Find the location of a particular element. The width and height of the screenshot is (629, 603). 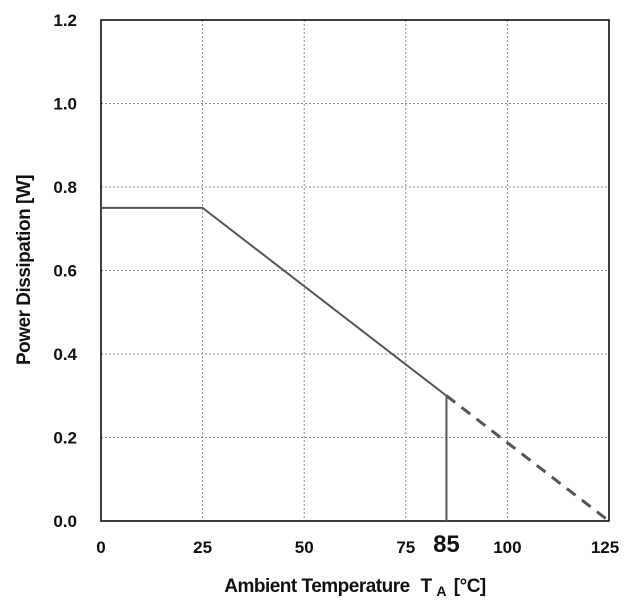

x-tick-label: 100 is located at coordinates (507, 547).